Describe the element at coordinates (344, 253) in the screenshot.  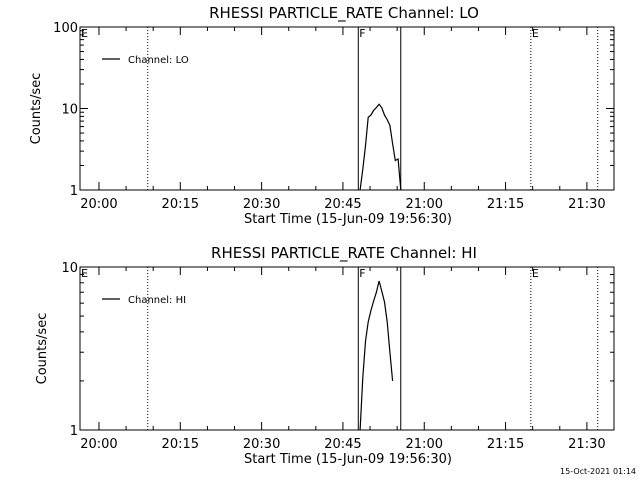
I see `chart-title: RHESSI PARTICLE_RATE Channel: HI` at that location.